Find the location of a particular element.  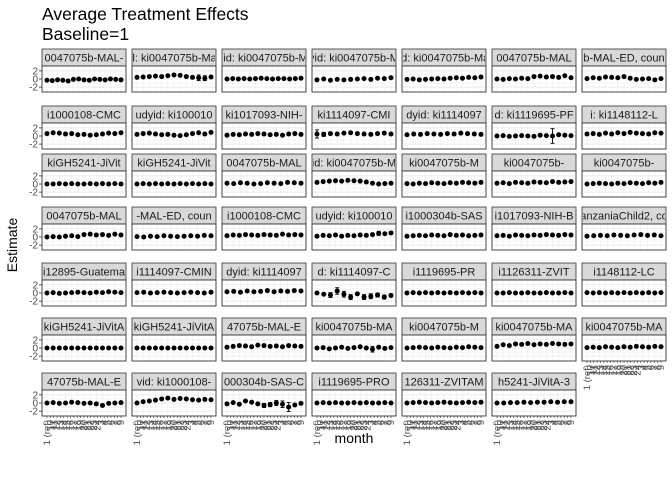

x-tick-label: 15 is located at coordinates (337, 425).